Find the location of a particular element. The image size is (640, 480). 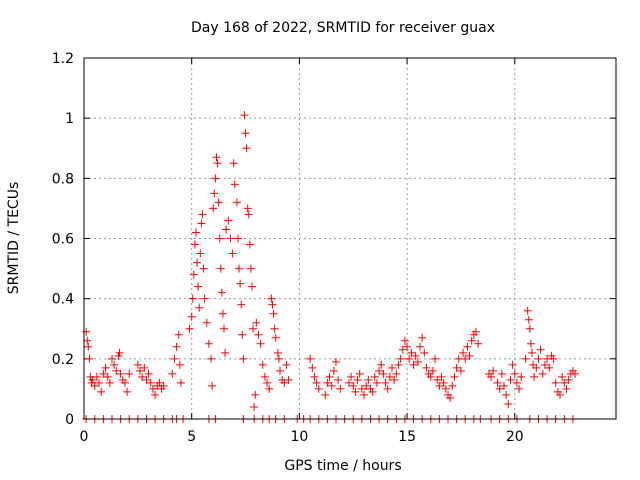

x-tick-label: 10 is located at coordinates (299, 437).